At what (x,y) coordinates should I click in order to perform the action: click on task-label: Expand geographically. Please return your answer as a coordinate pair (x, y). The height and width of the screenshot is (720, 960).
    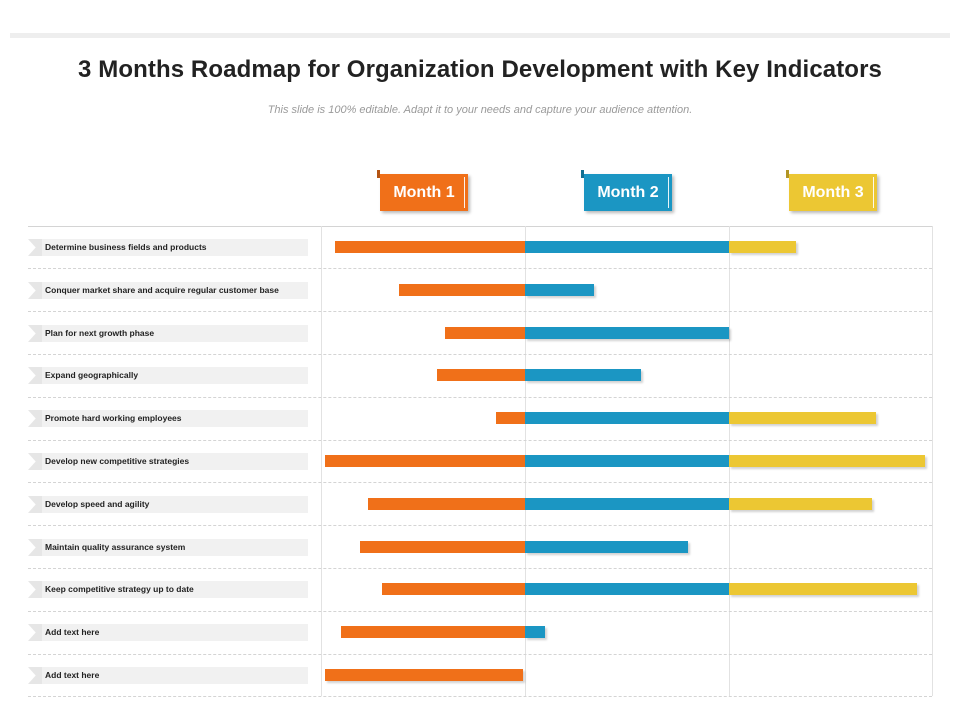
    Looking at the image, I should click on (175, 375).